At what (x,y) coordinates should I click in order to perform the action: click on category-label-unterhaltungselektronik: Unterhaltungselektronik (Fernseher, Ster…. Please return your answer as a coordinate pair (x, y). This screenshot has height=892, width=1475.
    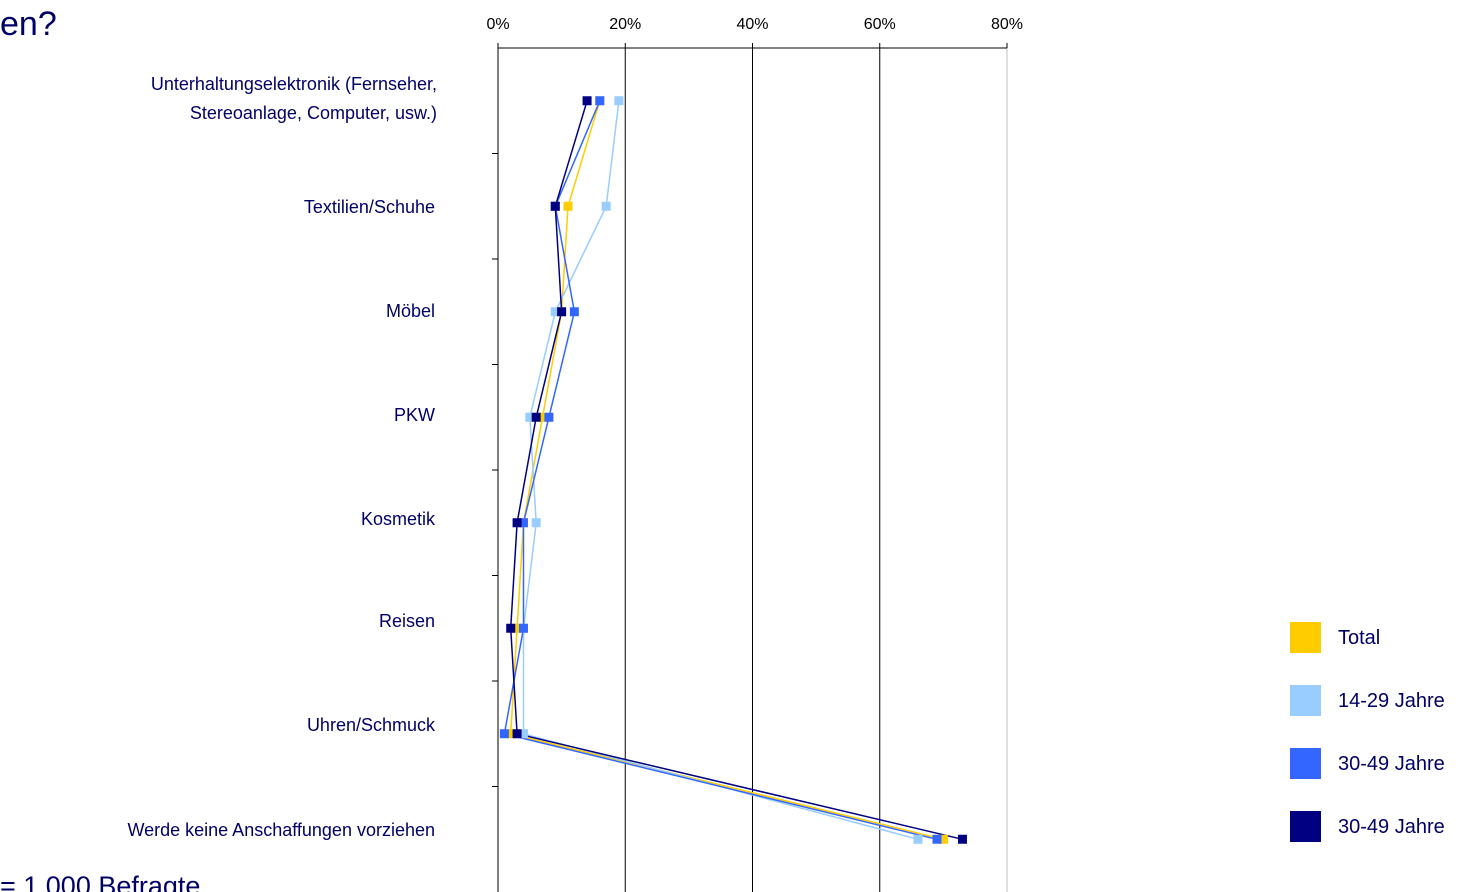
    Looking at the image, I should click on (293, 98).